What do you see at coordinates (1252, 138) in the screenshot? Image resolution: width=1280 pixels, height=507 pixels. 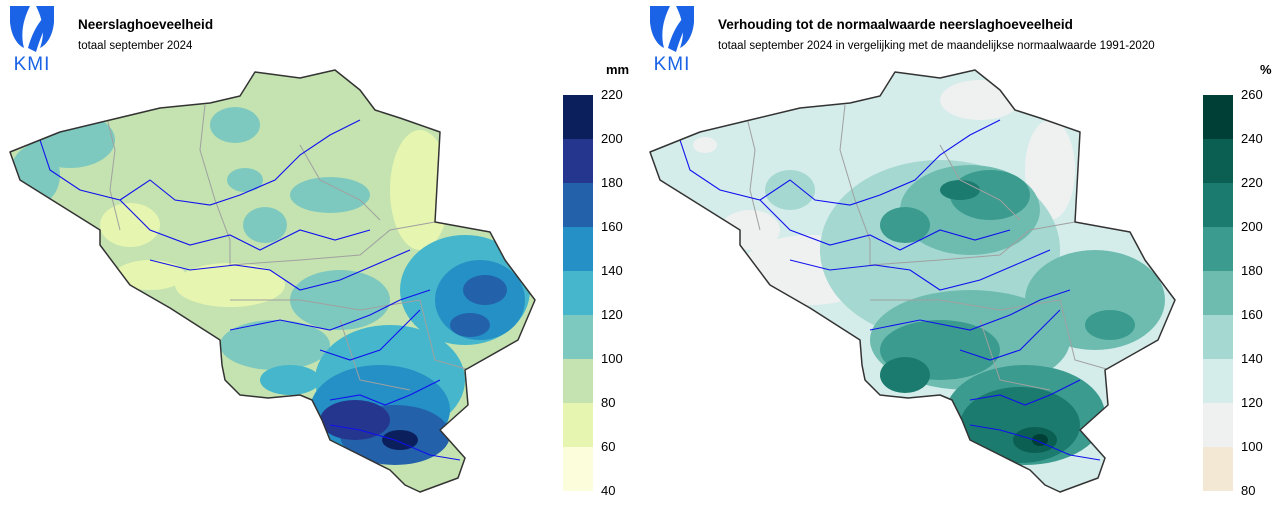 I see `legend-tick-label: 240` at bounding box center [1252, 138].